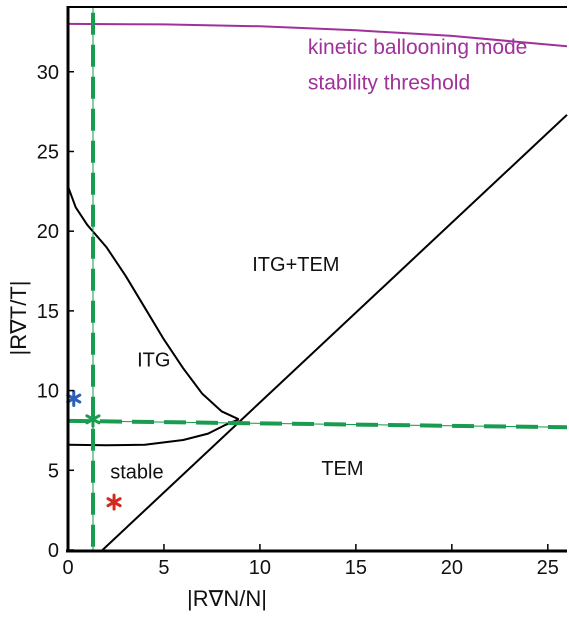 This screenshot has width=569, height=619. What do you see at coordinates (94, 450) in the screenshot?
I see `marker-layer` at bounding box center [94, 450].